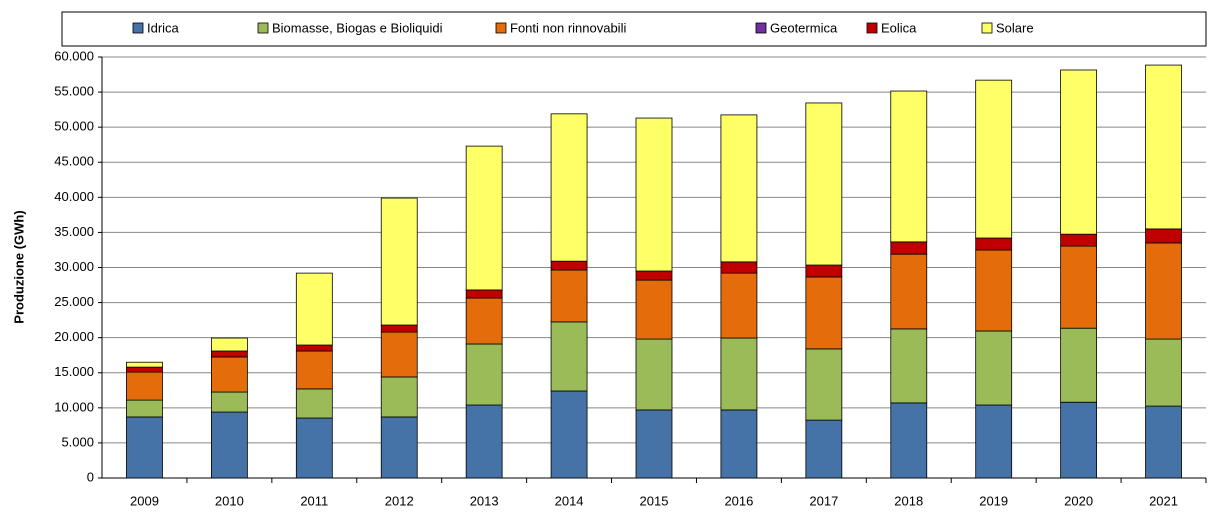 This screenshot has width=1222, height=513. I want to click on x-tick-label: 2016, so click(738, 500).